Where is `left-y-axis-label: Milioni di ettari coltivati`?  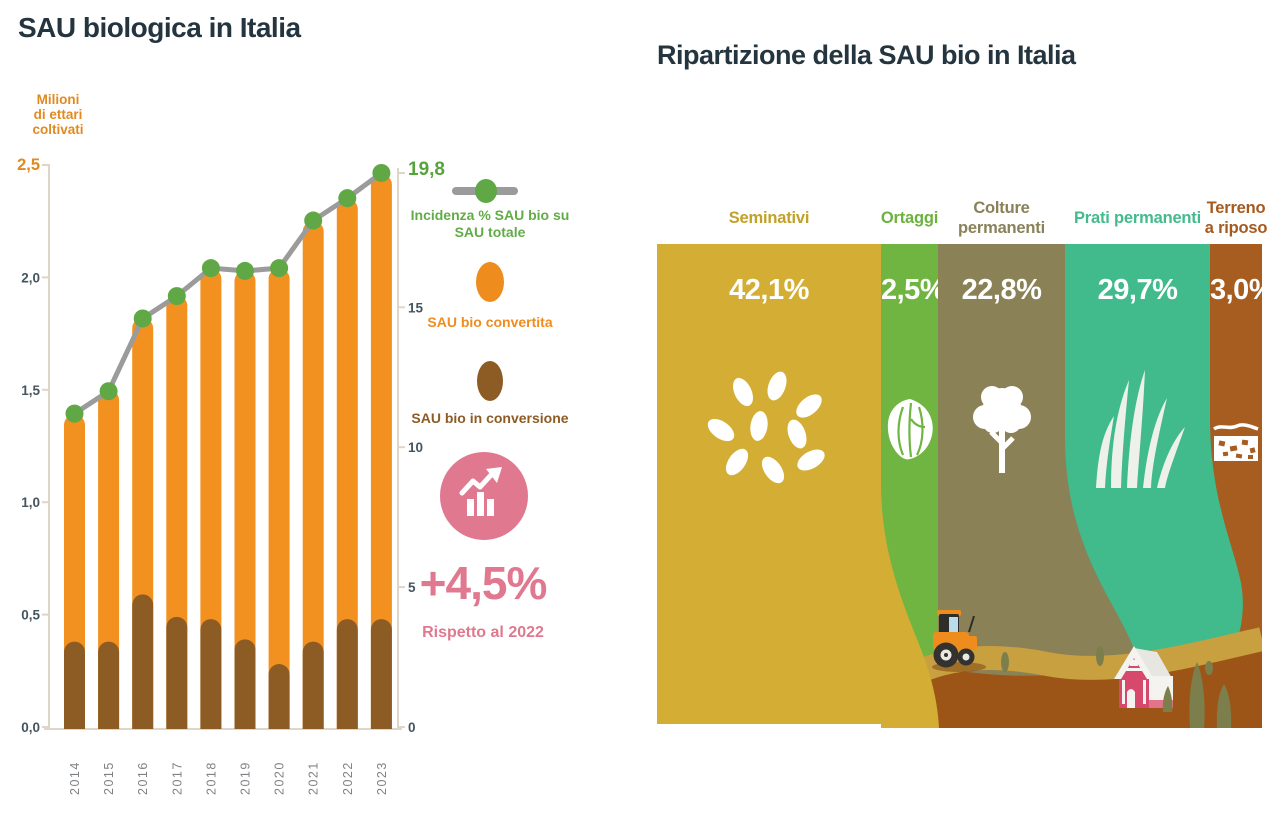 left-y-axis-label: Milioni di ettari coltivati is located at coordinates (58, 114).